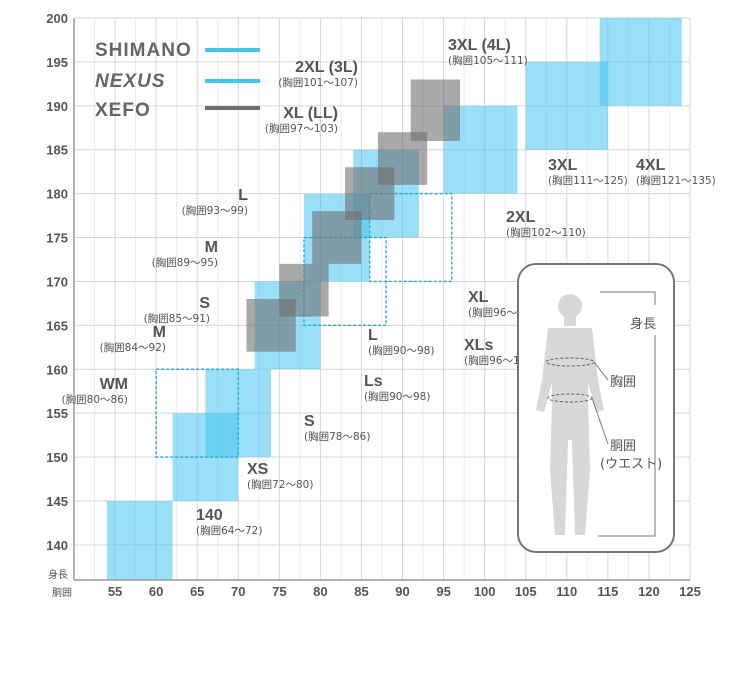 This screenshot has width=740, height=677. What do you see at coordinates (373, 381) in the screenshot?
I see `size-label: Ls` at bounding box center [373, 381].